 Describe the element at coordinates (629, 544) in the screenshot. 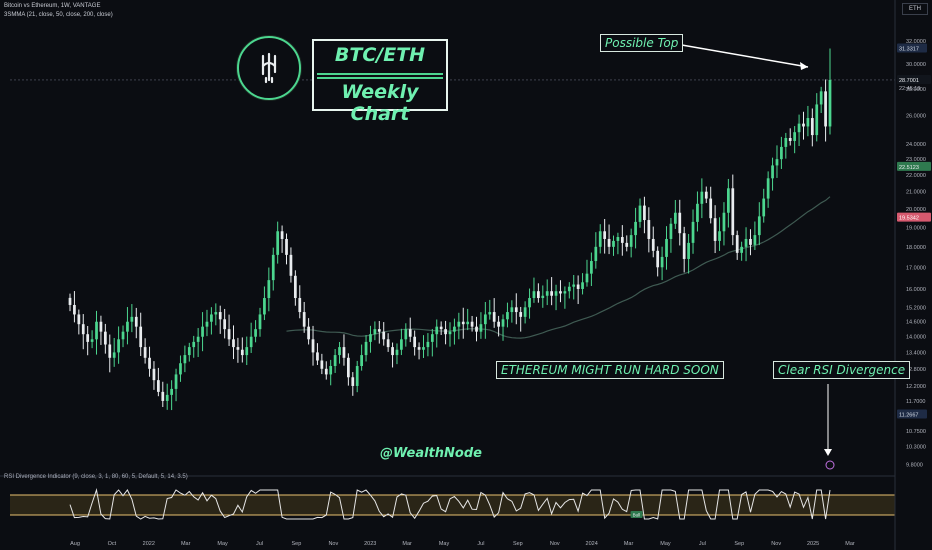

I see `time-tick-label: Mar` at that location.